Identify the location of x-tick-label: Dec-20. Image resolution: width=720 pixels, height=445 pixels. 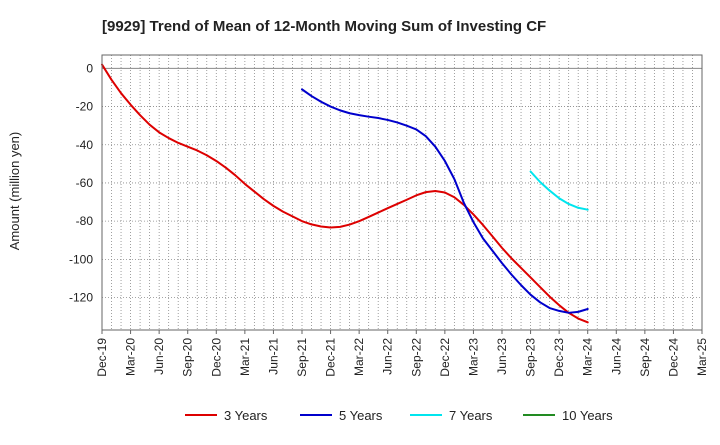
(216, 357).